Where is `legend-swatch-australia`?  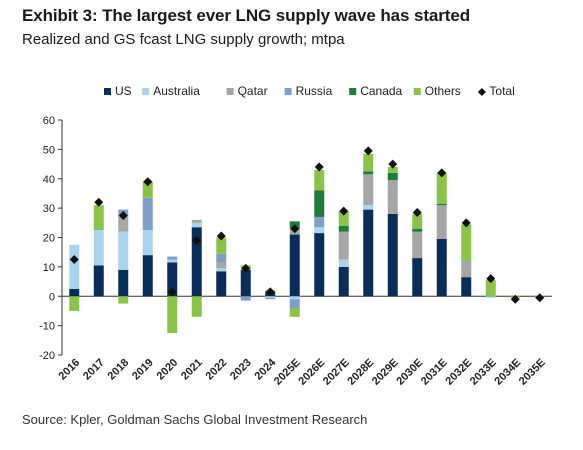
legend-swatch-australia is located at coordinates (146, 91).